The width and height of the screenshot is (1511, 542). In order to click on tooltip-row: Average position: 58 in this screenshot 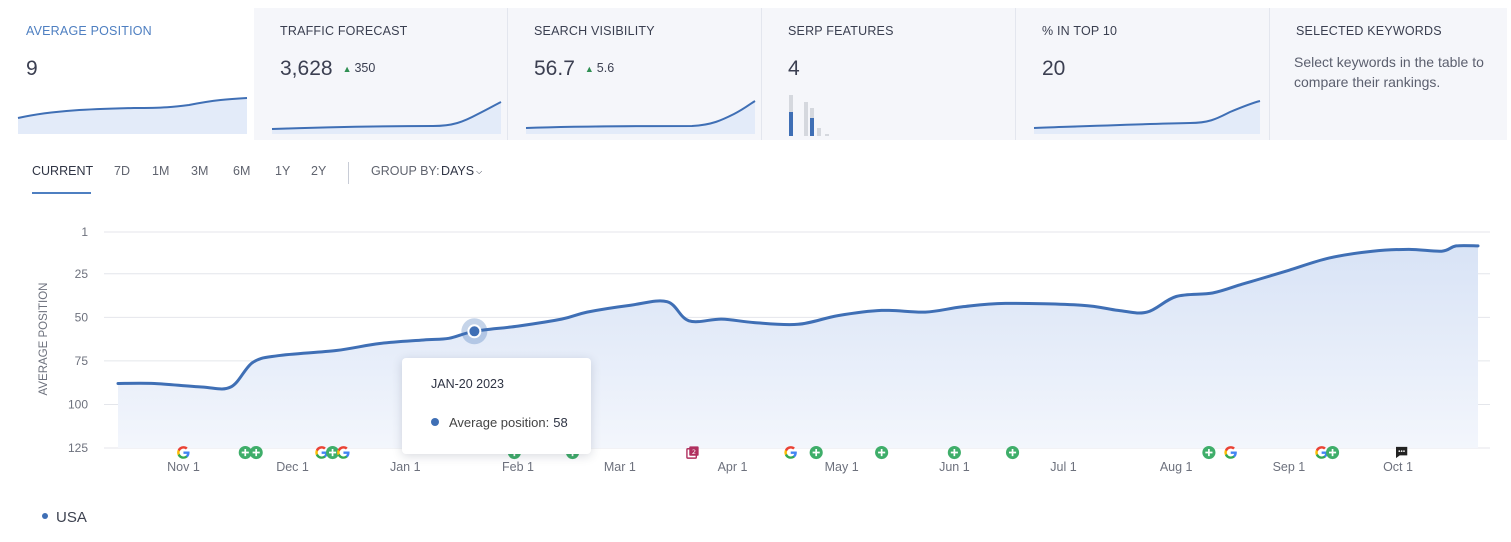, I will do `click(499, 422)`.